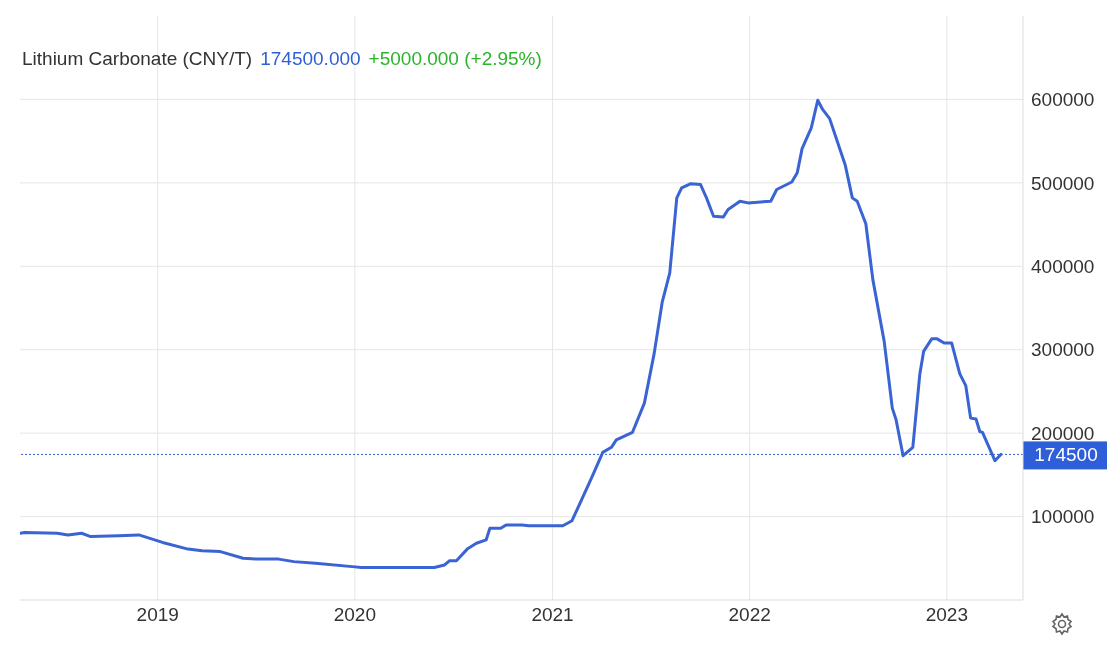 This screenshot has width=1115, height=647. Describe the element at coordinates (1063, 517) in the screenshot. I see `y-tick-label: 100000` at that location.